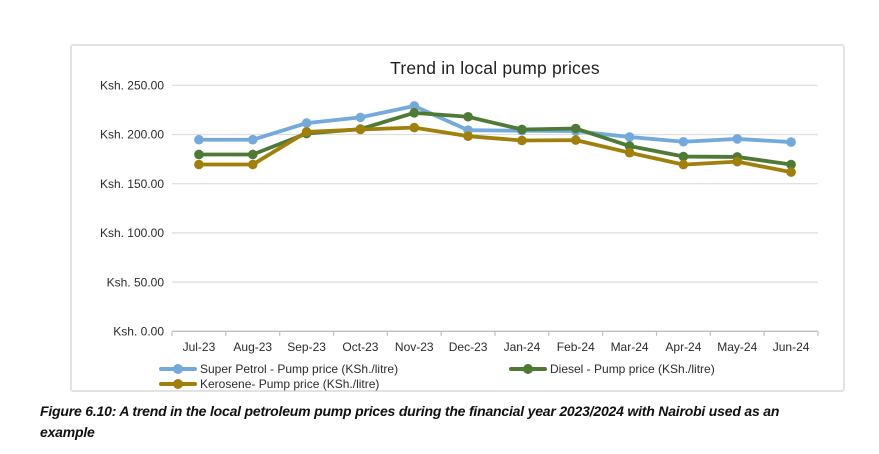  Describe the element at coordinates (522, 347) in the screenshot. I see `x-tick-label: Jan-24` at that location.